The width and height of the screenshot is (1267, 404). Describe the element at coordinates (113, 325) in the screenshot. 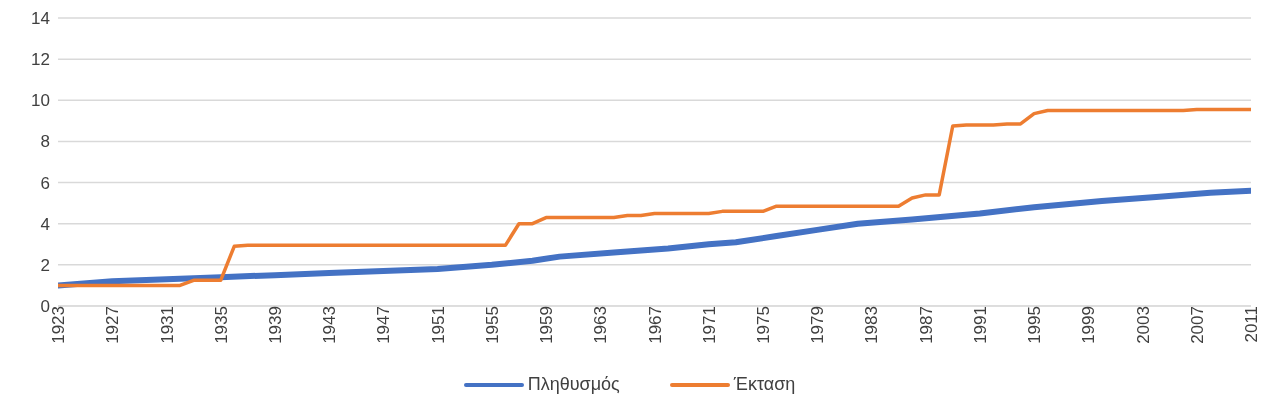

I see `x-tick-label: 1927` at that location.